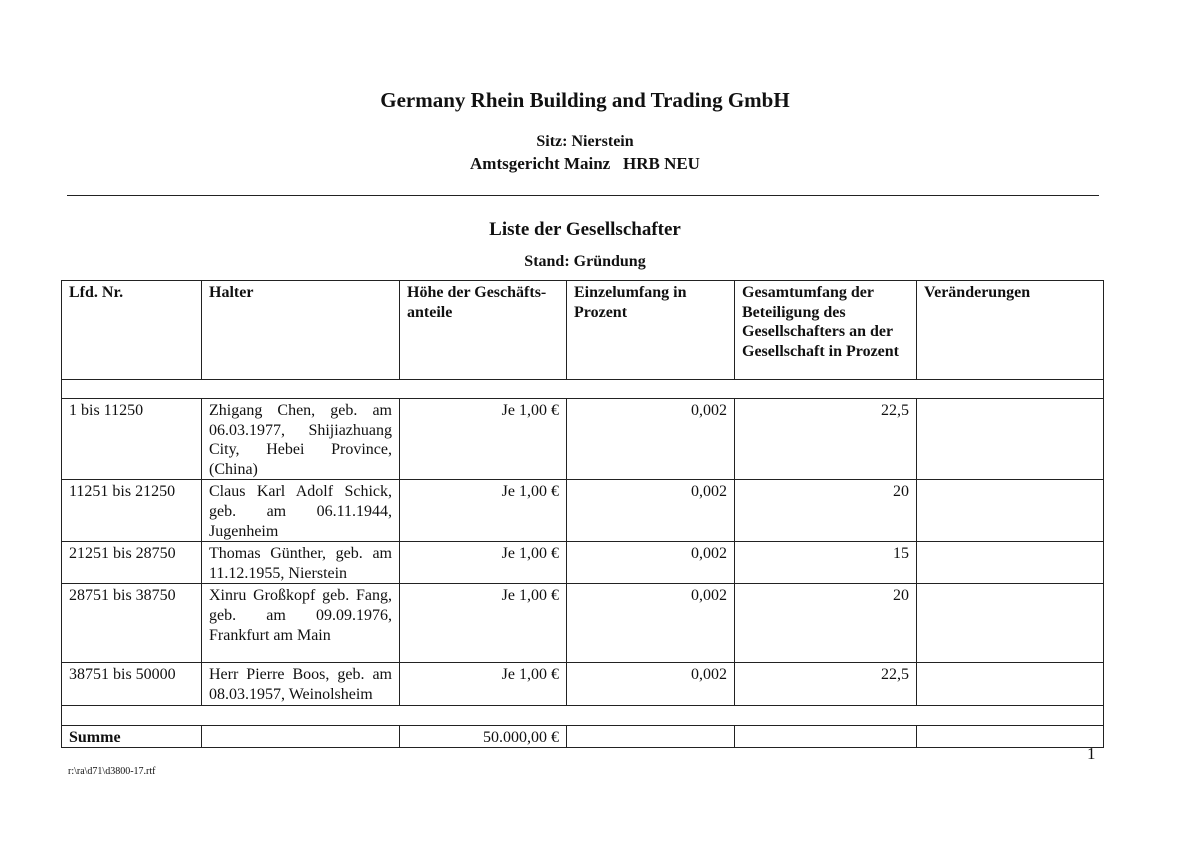 This screenshot has width=1200, height=851. What do you see at coordinates (131, 439) in the screenshot?
I see `row-number-cell: 1 bis 11250` at bounding box center [131, 439].